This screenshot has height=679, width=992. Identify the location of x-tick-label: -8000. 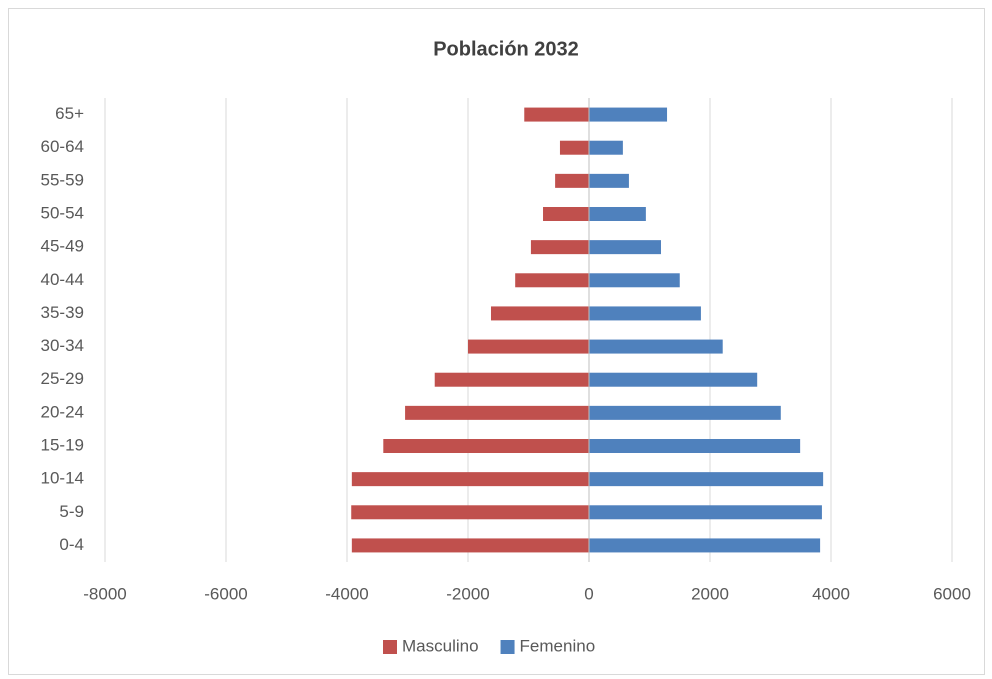
(104, 593).